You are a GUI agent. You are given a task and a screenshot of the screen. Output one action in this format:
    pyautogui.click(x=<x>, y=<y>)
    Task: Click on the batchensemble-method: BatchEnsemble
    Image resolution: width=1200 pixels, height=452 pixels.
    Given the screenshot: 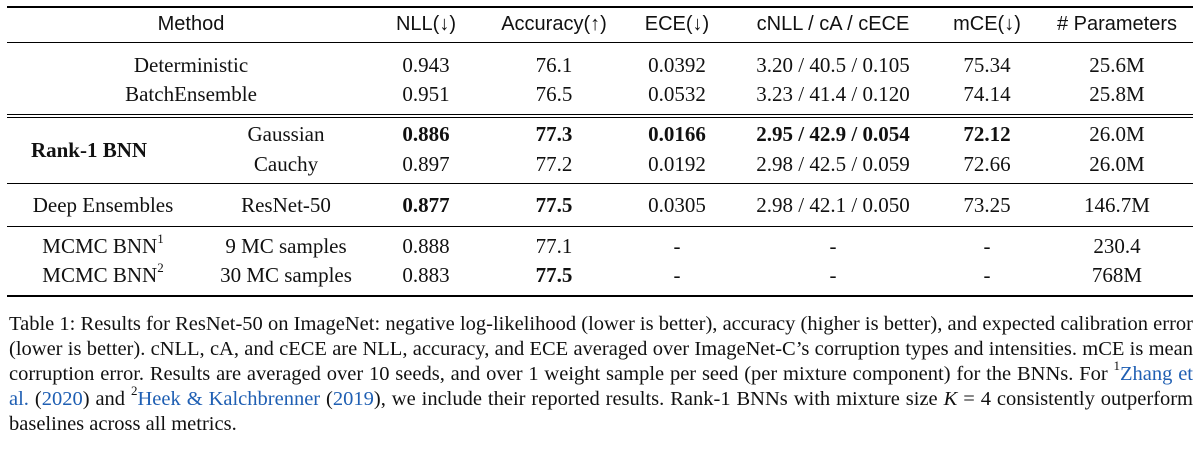 What is the action you would take?
    pyautogui.click(x=191, y=94)
    